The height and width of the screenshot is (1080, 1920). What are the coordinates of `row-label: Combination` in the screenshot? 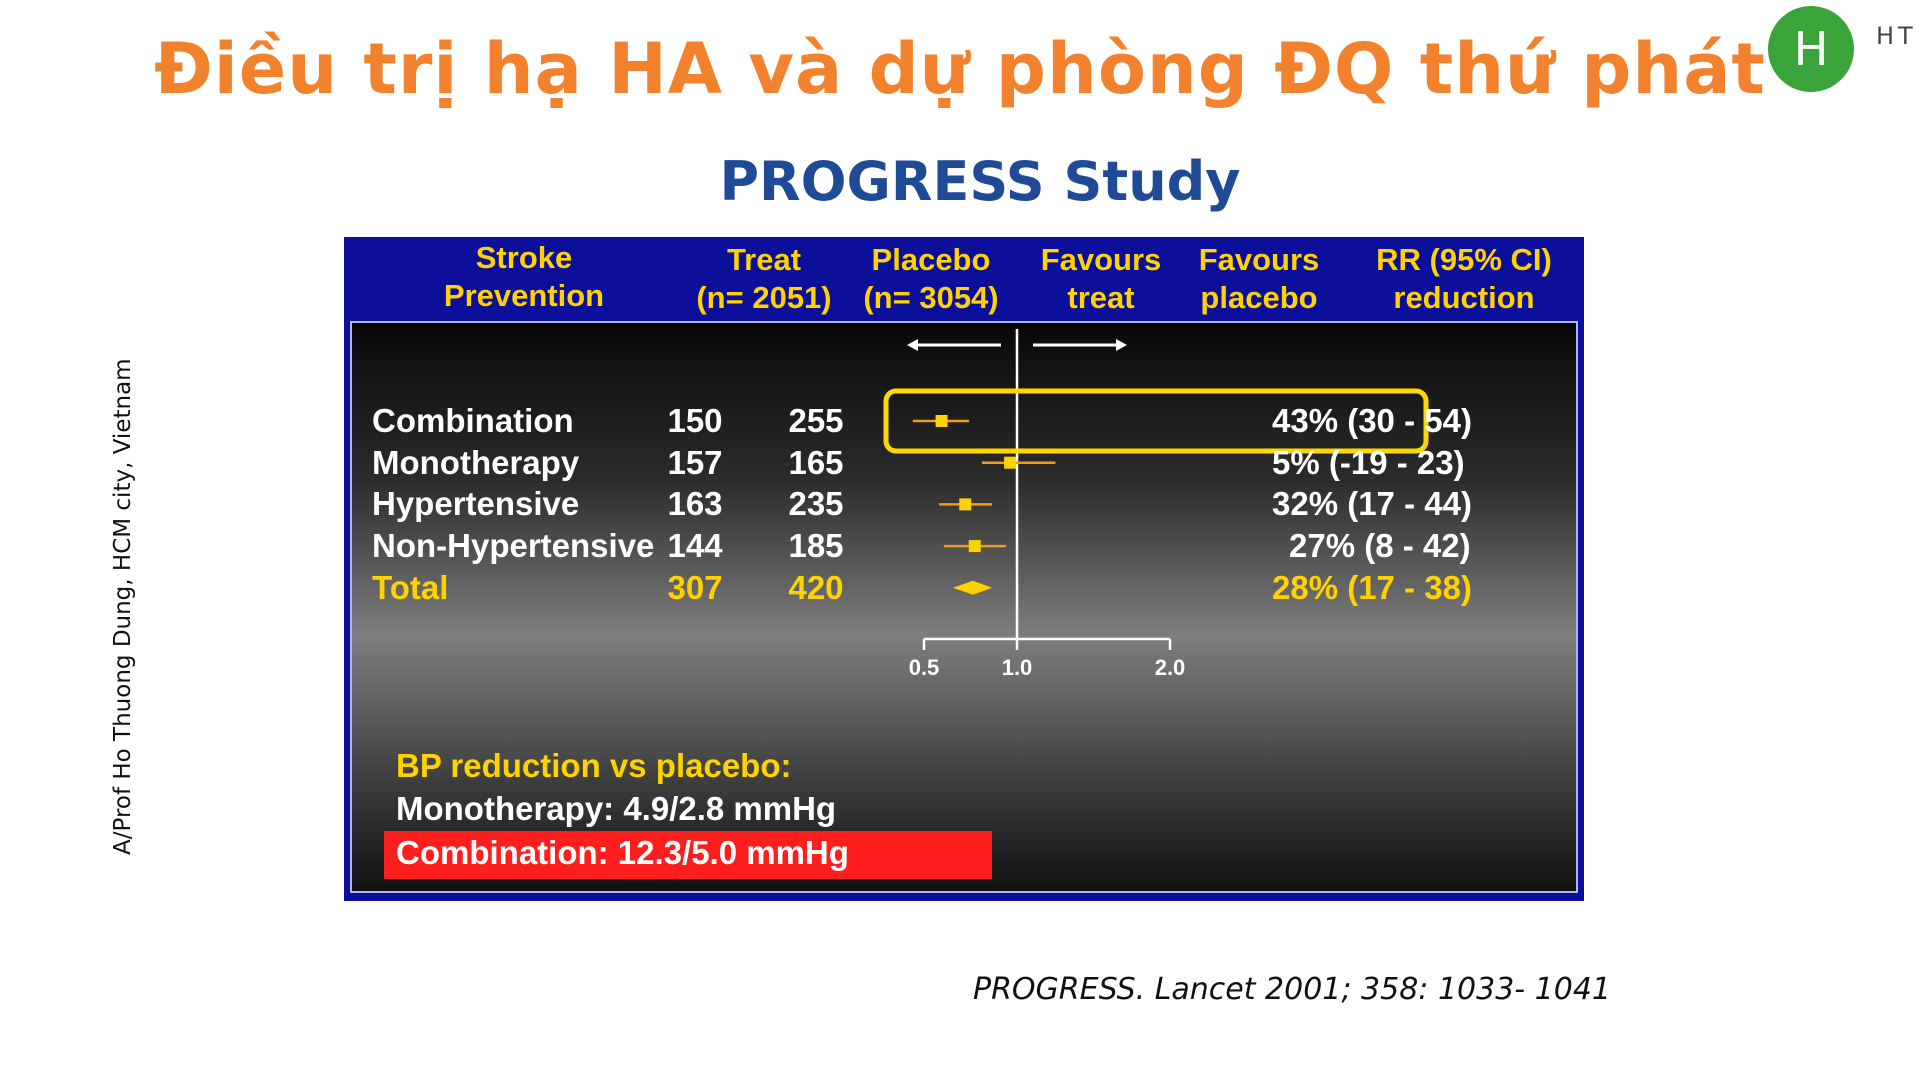 It's located at (473, 420).